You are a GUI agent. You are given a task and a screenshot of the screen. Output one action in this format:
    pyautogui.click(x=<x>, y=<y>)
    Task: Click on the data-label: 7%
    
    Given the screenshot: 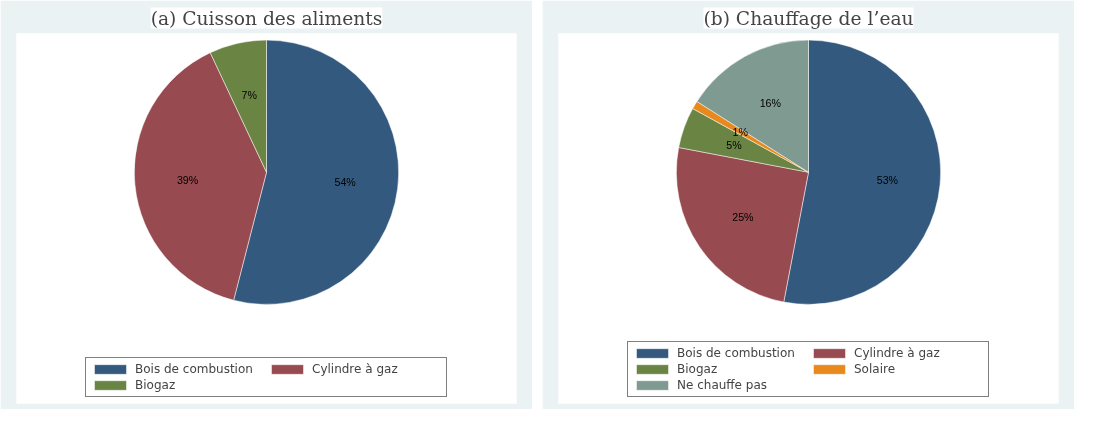 What is the action you would take?
    pyautogui.click(x=249, y=94)
    